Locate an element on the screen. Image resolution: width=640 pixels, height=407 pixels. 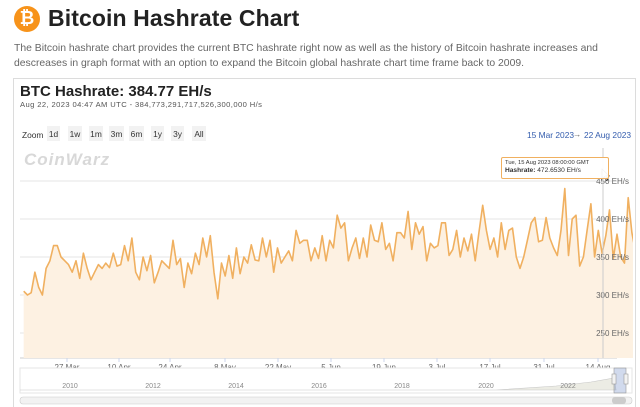
bitcoin-logo-icon: ₿ is located at coordinates (27, 18).